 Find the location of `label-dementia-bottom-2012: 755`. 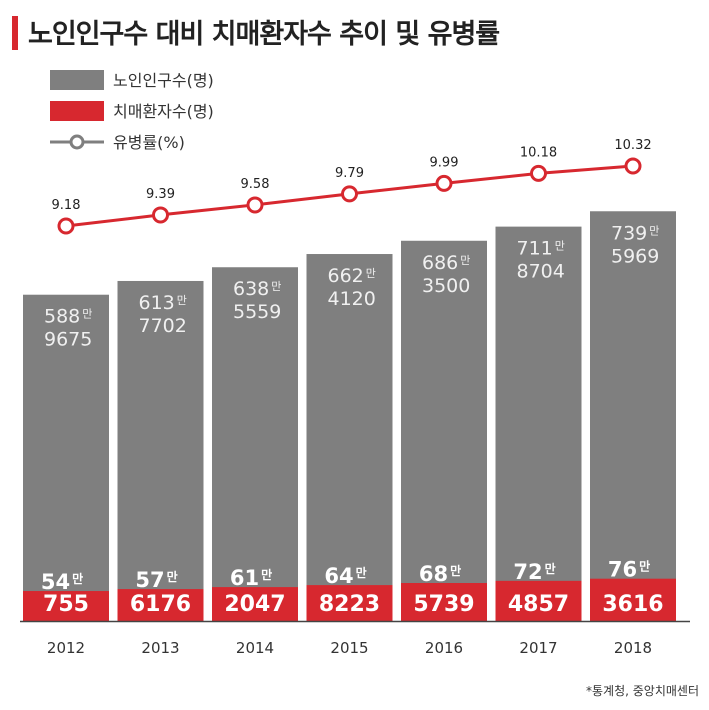

label-dementia-bottom-2012: 755 is located at coordinates (66, 604).